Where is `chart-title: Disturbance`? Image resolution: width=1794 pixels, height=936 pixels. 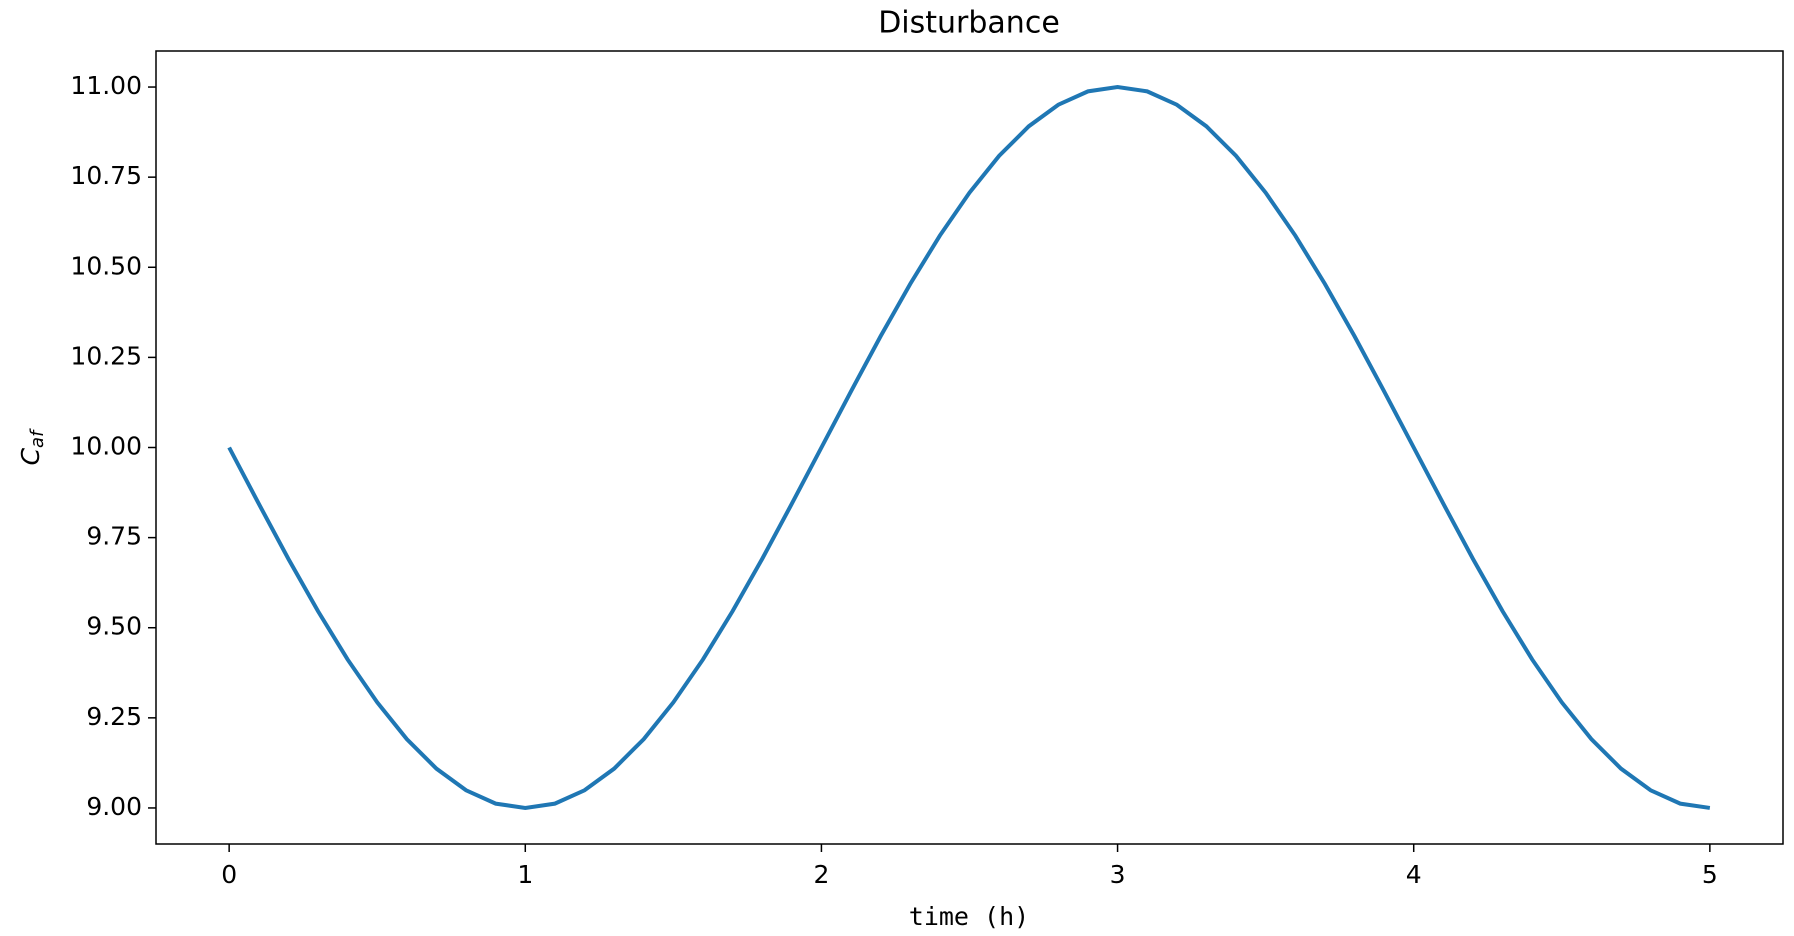
chart-title: Disturbance is located at coordinates (969, 23).